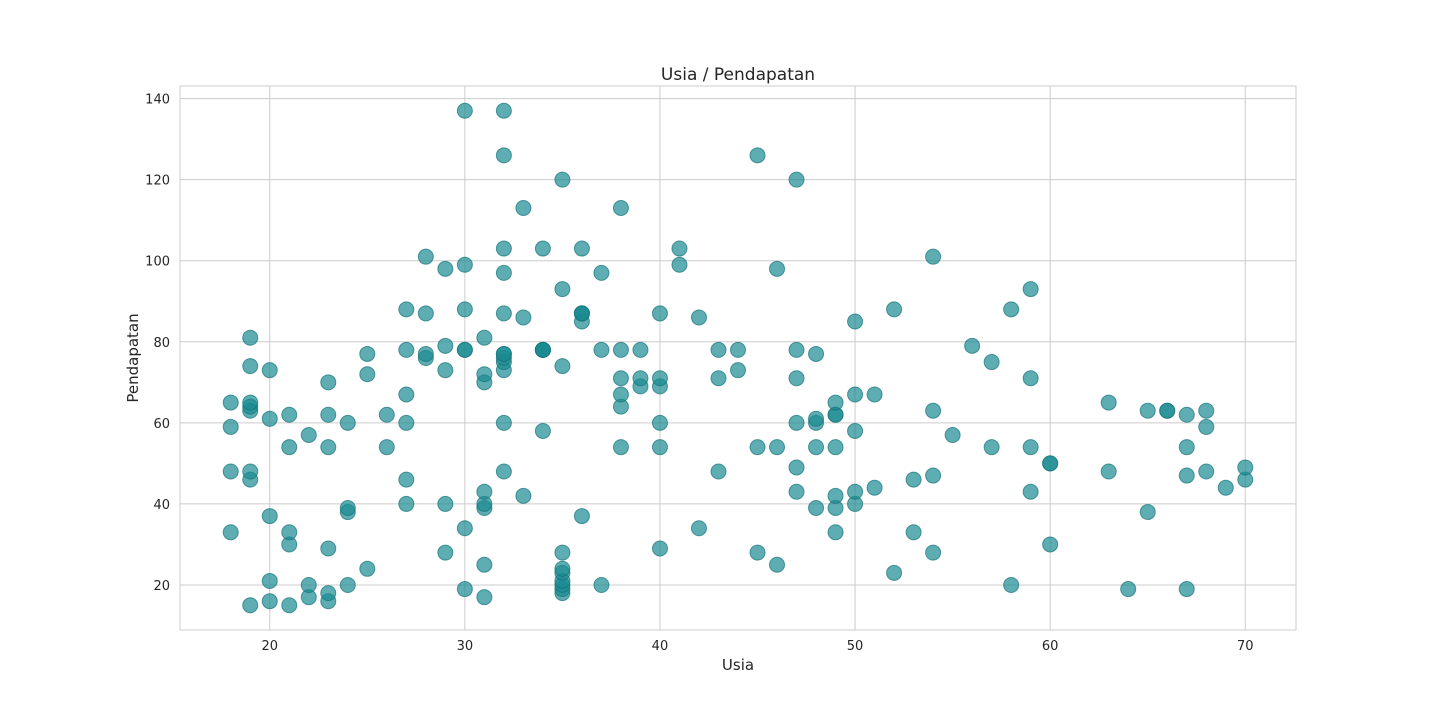  I want to click on x-tick-label: 30, so click(465, 646).